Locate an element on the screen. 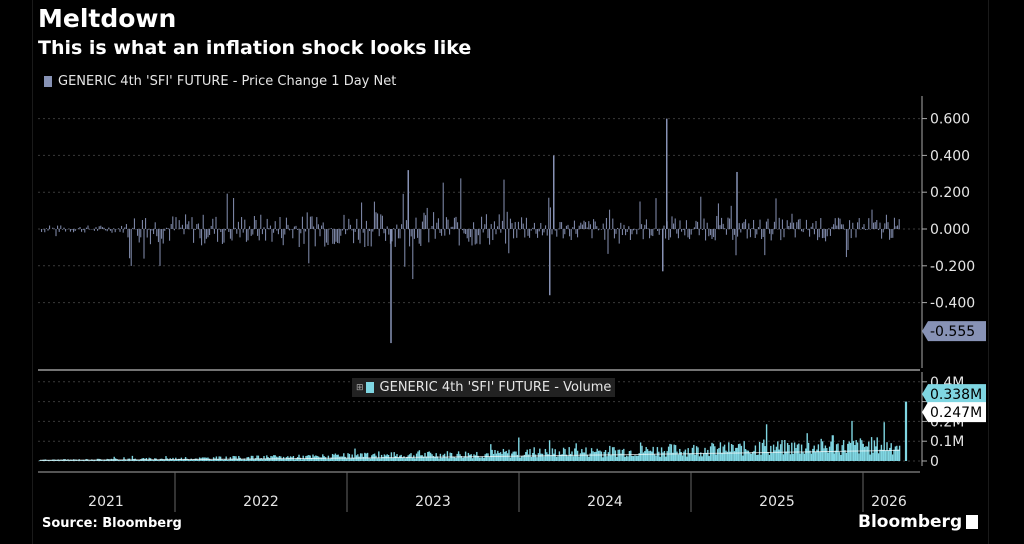  volume-average-line is located at coordinates (470, 455).